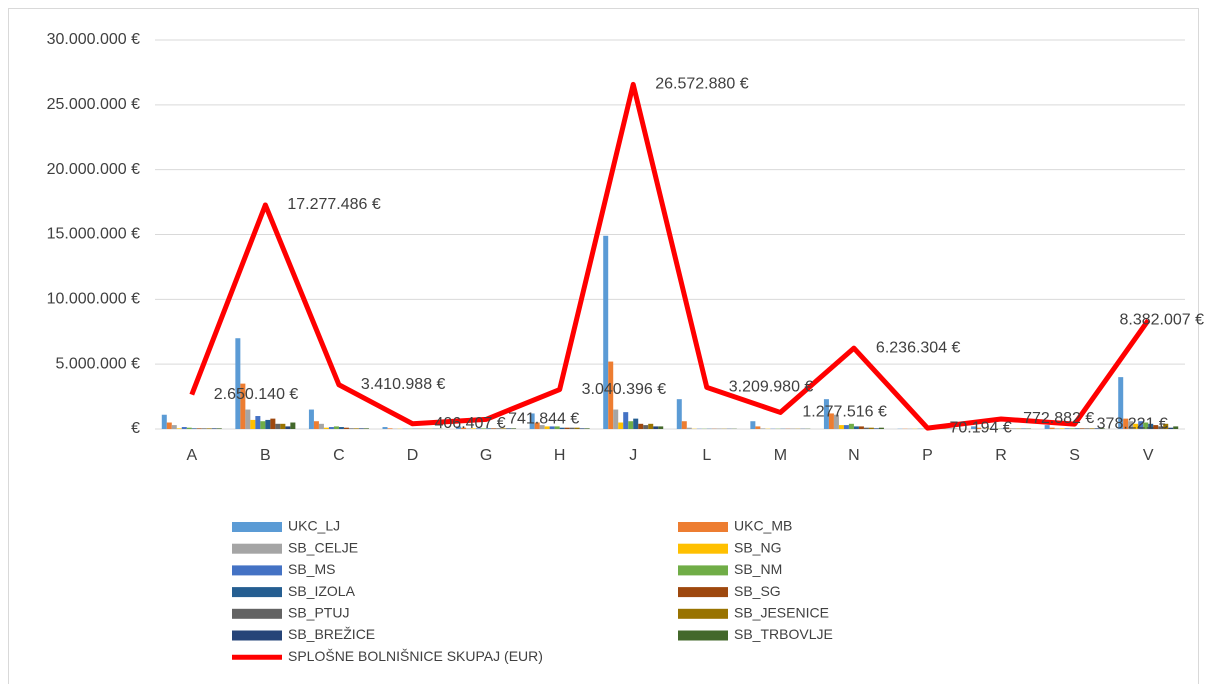 Image resolution: width=1206 pixels, height=689 pixels. Describe the element at coordinates (918, 347) in the screenshot. I see `data-label: 6.236.304 €` at that location.